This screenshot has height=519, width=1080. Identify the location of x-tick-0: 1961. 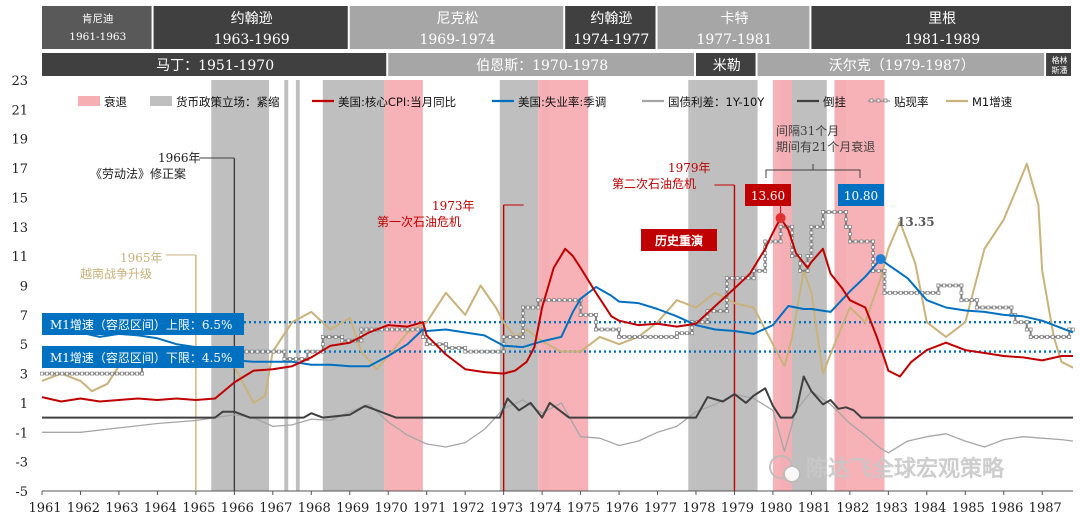
(44, 508).